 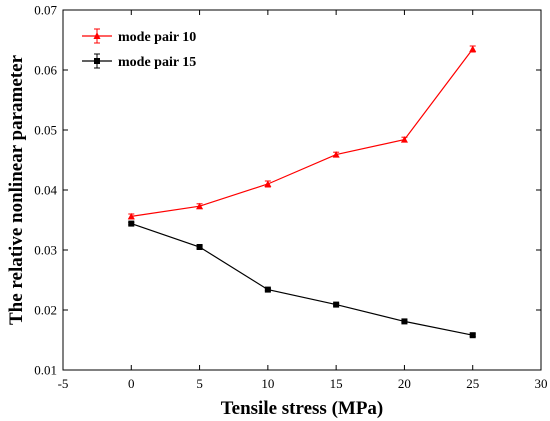 I want to click on x-tick-label: 15, so click(x=336, y=383).